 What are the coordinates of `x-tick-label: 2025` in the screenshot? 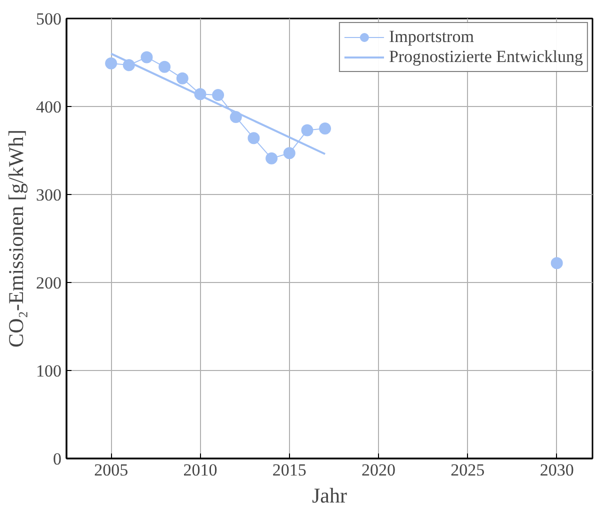 It's located at (467, 470).